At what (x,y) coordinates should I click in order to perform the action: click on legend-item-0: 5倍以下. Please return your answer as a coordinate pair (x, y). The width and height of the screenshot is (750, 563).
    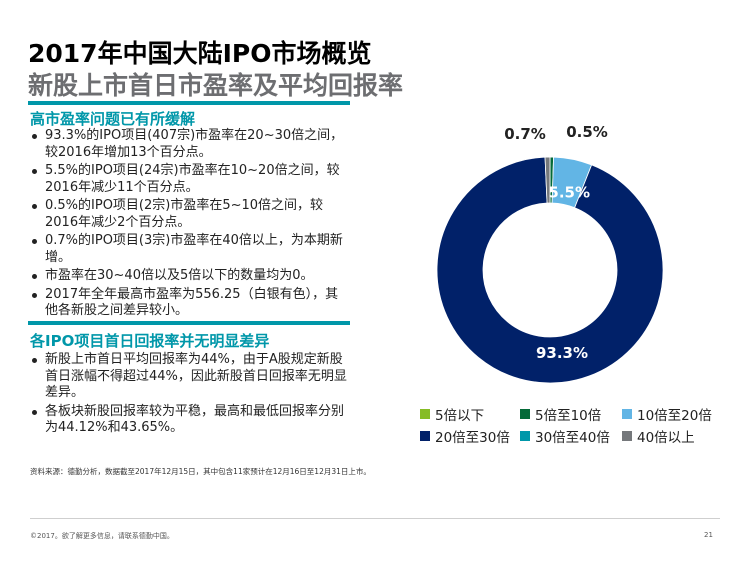
    Looking at the image, I should click on (470, 414).